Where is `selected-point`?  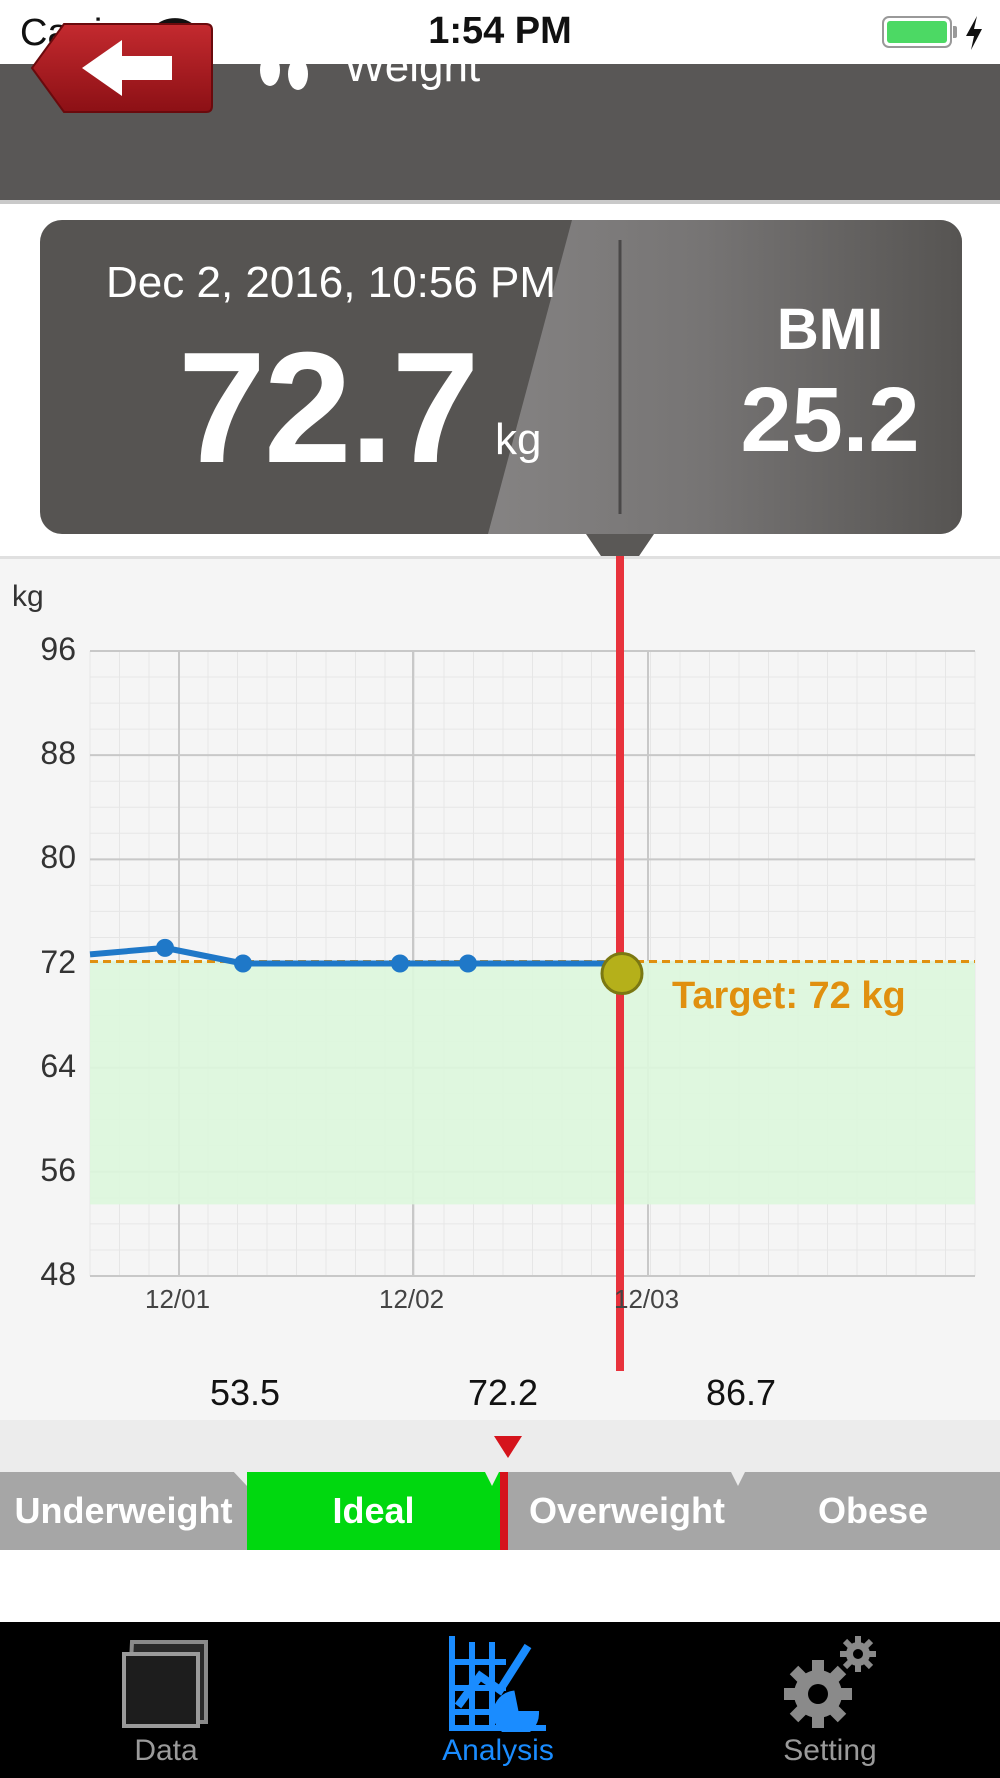
selected-point is located at coordinates (622, 973).